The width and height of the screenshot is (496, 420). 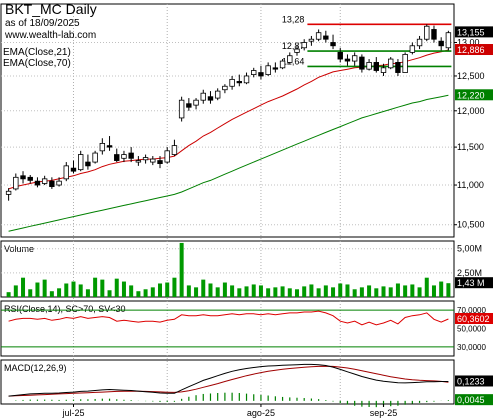 What do you see at coordinates (474, 95) in the screenshot?
I see `ema70-tag-bg` at bounding box center [474, 95].